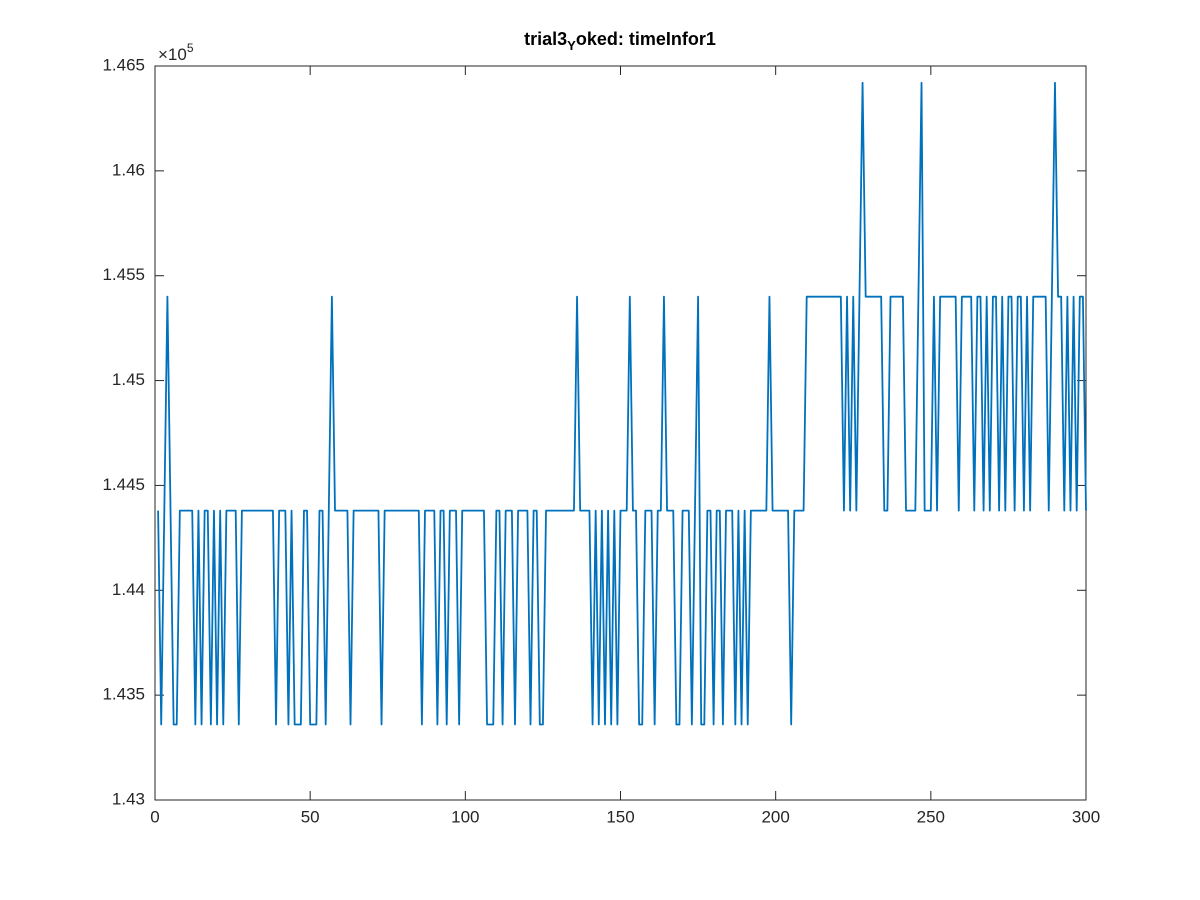  I want to click on title-part: oked: timeInfor1, so click(646, 39).